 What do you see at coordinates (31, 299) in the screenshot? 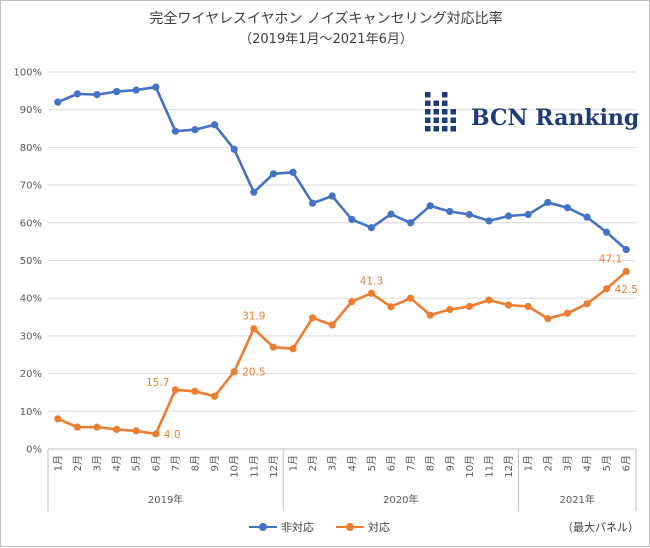
I see `y-tick-label: 40%` at bounding box center [31, 299].